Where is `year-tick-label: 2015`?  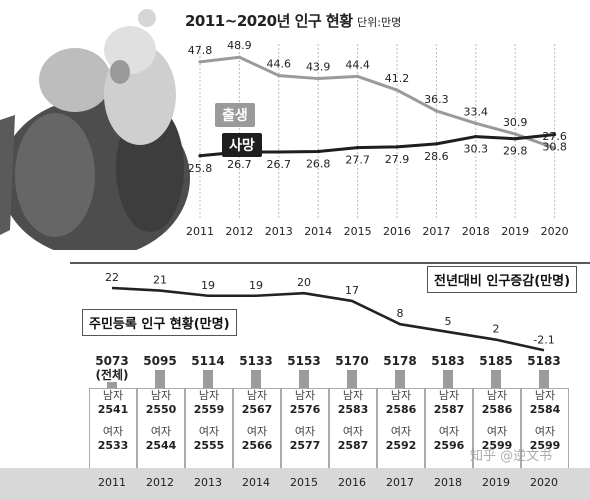 year-tick-label: 2015 is located at coordinates (358, 231).